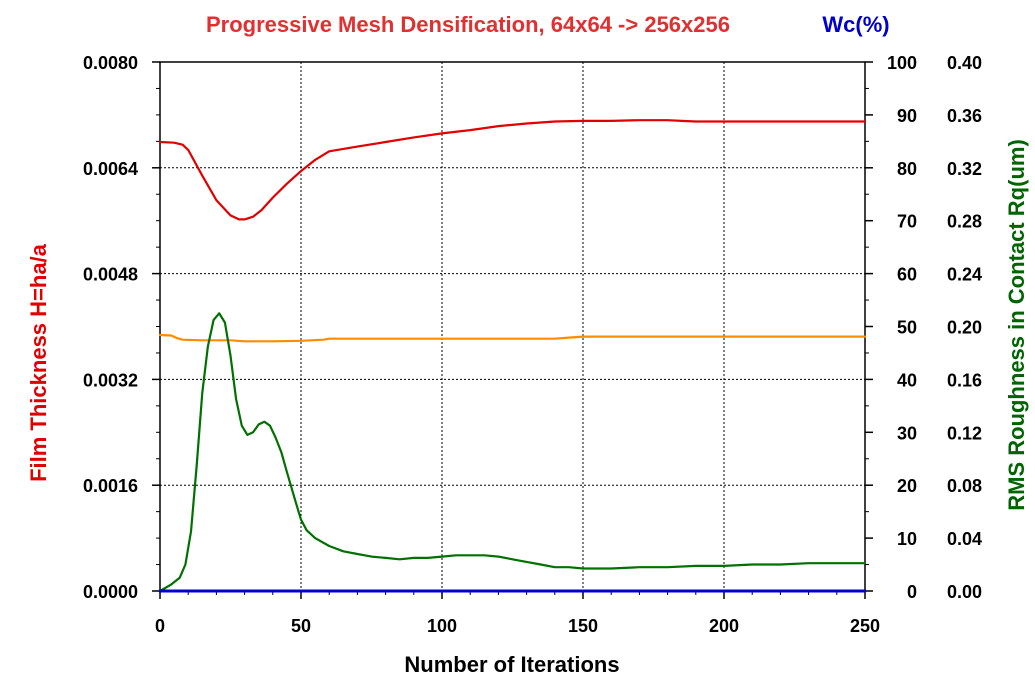  I want to click on y-wc-tick-label: 60, so click(907, 275).